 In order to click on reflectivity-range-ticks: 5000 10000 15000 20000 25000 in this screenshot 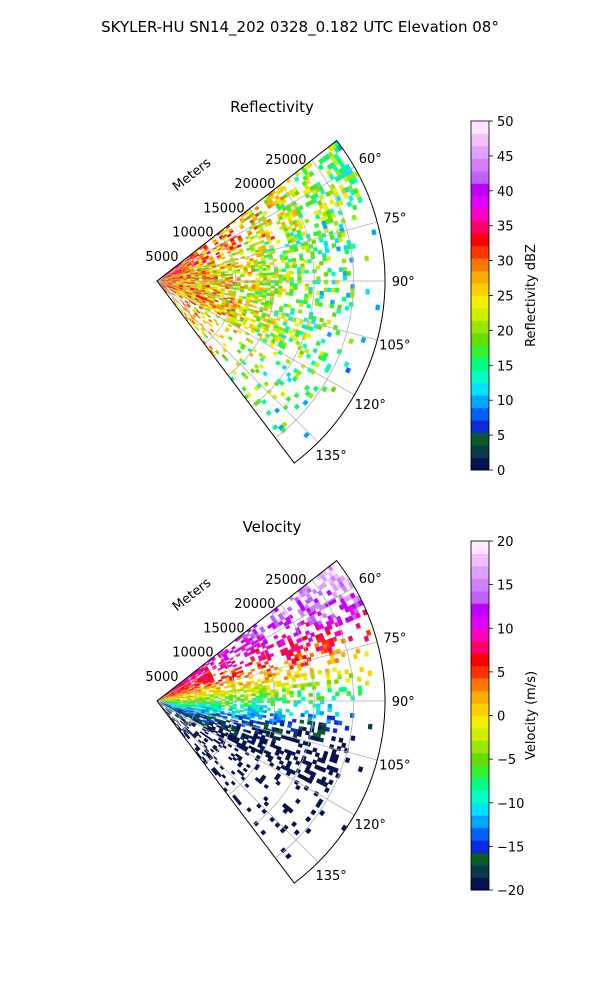, I will do `click(225, 209)`.